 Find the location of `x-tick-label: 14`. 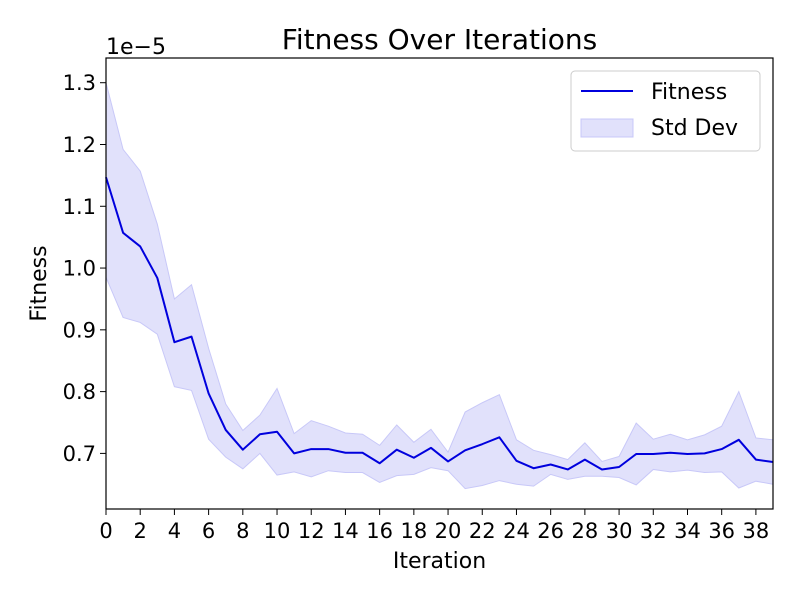

x-tick-label: 14 is located at coordinates (345, 531).